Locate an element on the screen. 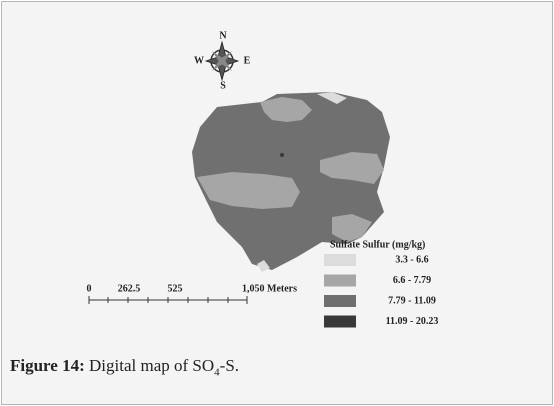 The image size is (554, 406). scale-label: 525 is located at coordinates (175, 288).